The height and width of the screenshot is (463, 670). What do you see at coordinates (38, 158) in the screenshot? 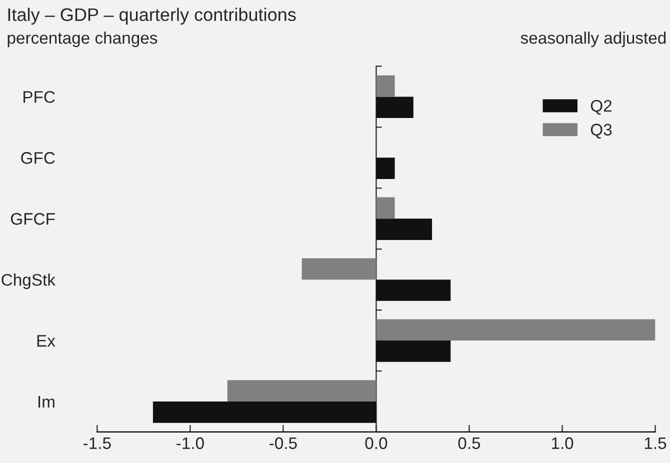
I see `y-tick-label: GFC` at bounding box center [38, 158].